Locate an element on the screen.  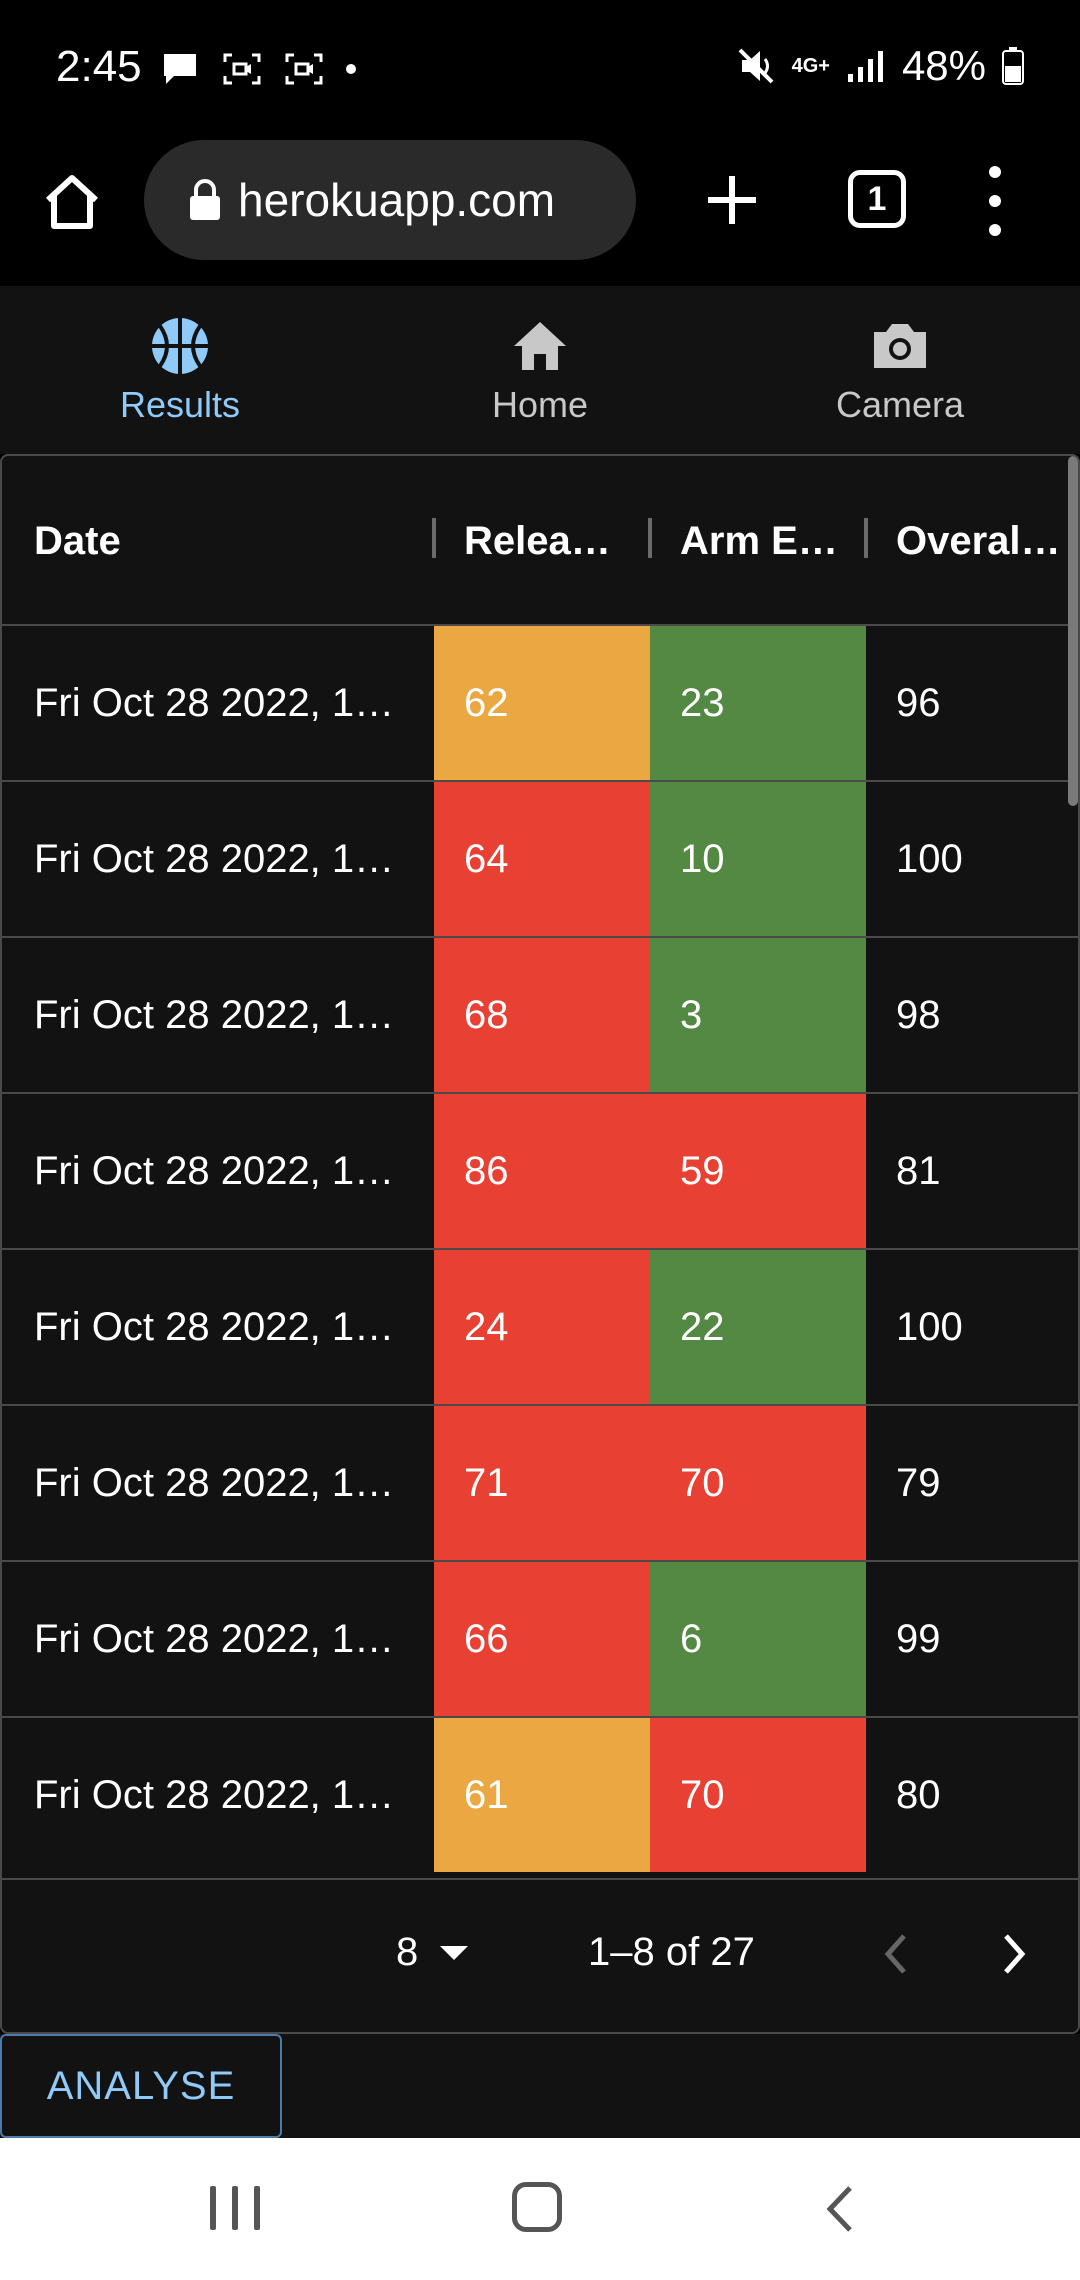
network-type: 4G+ is located at coordinates (810, 66).